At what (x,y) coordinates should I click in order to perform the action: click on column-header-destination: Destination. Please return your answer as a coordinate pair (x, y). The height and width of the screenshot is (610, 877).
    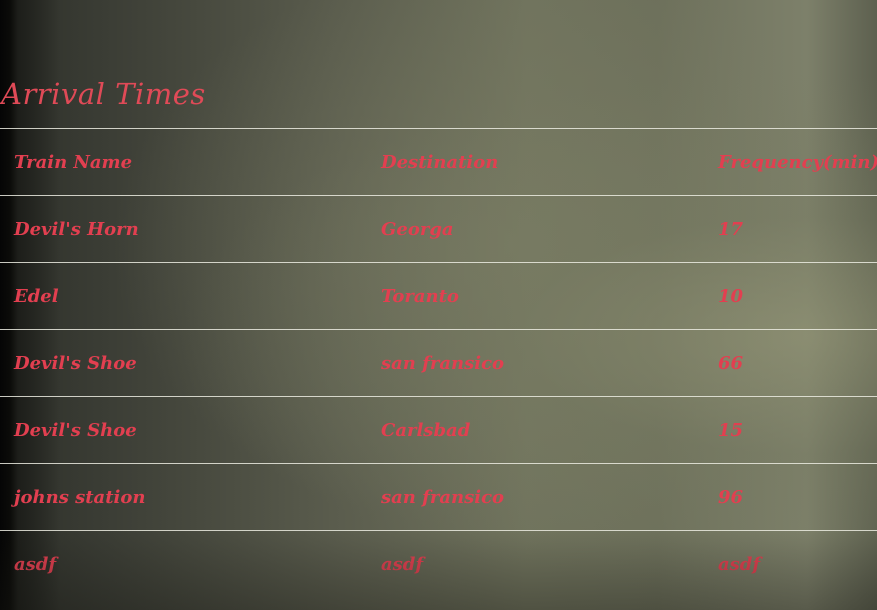
    Looking at the image, I should click on (537, 162).